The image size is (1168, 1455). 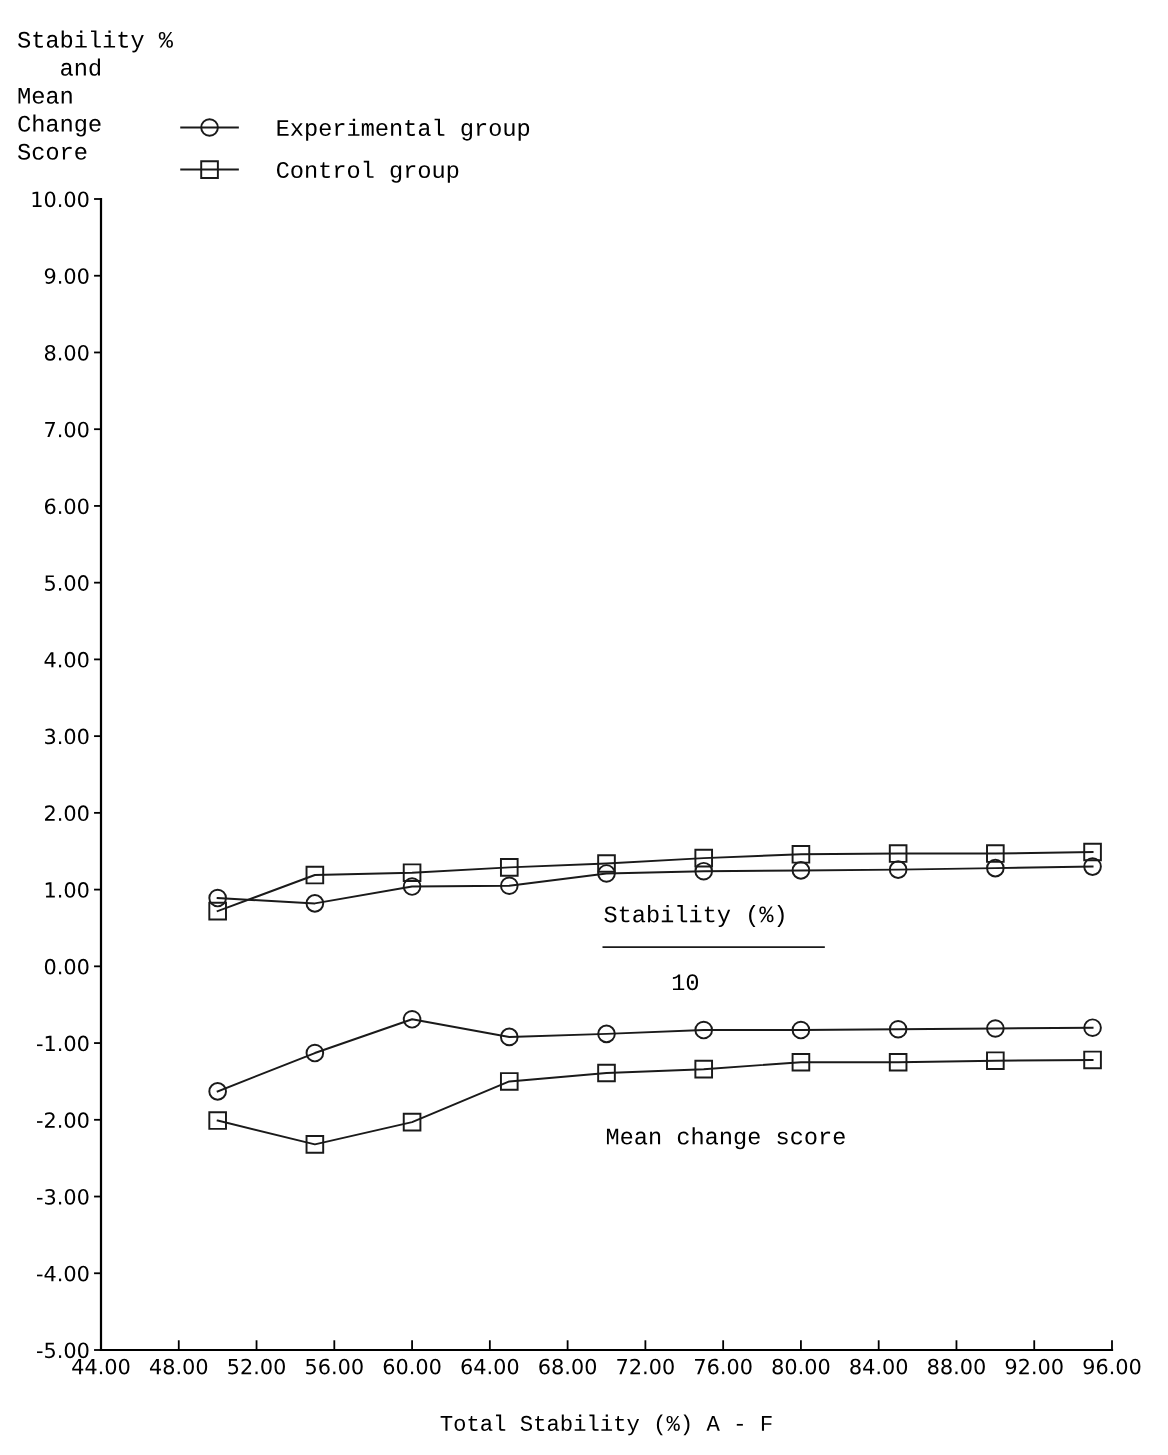 I want to click on x-axis-title: Total Stability (%) A - F, so click(x=606, y=1425).